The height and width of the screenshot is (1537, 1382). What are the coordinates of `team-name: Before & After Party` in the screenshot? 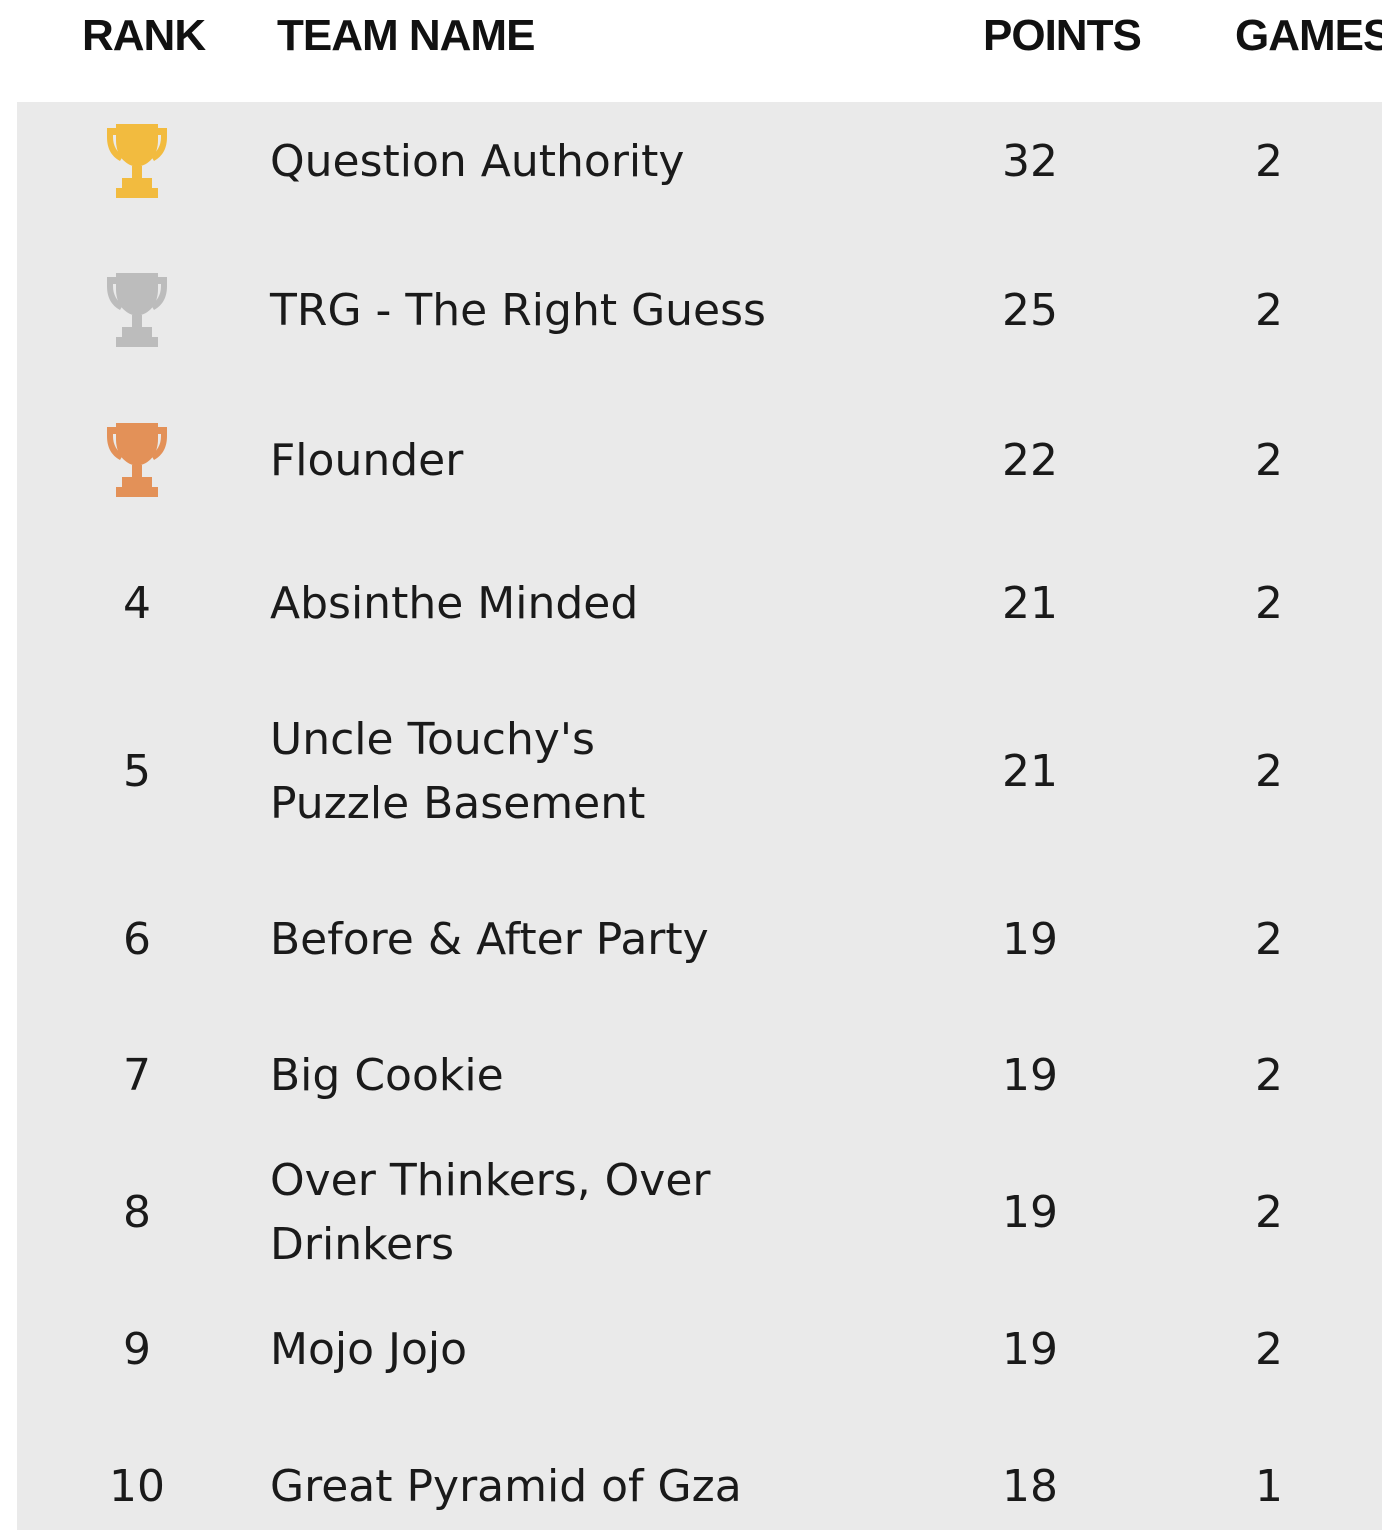 It's located at (489, 939).